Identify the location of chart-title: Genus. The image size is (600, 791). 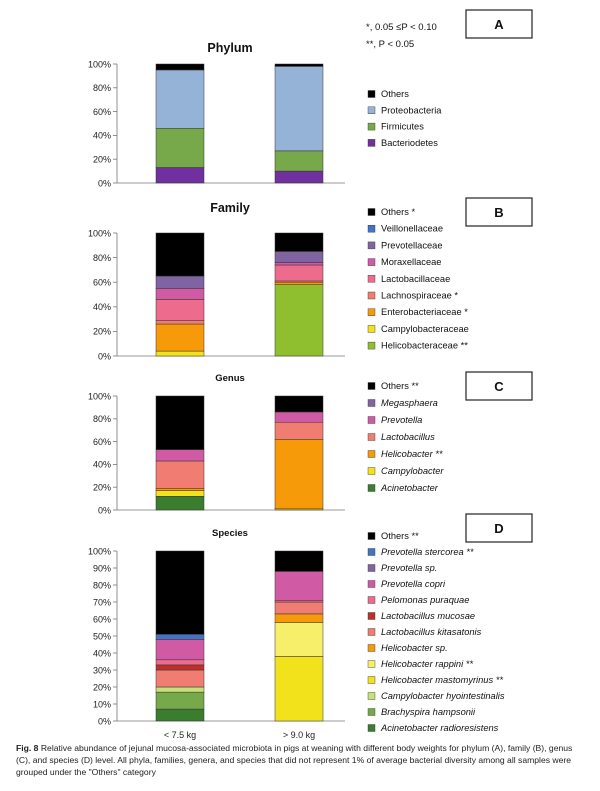
(230, 378).